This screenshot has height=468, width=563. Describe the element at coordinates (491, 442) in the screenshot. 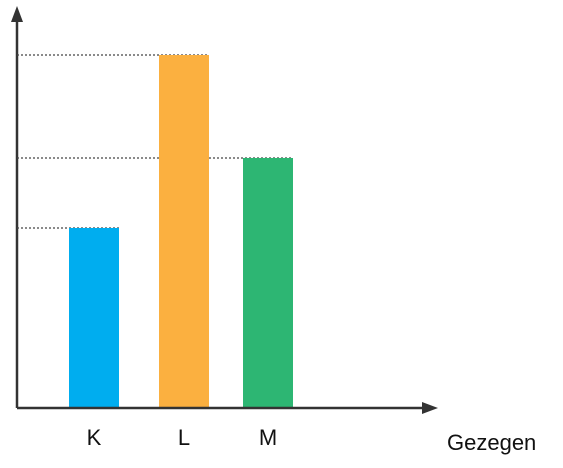

I see `x-axis-label: Gezegen` at that location.